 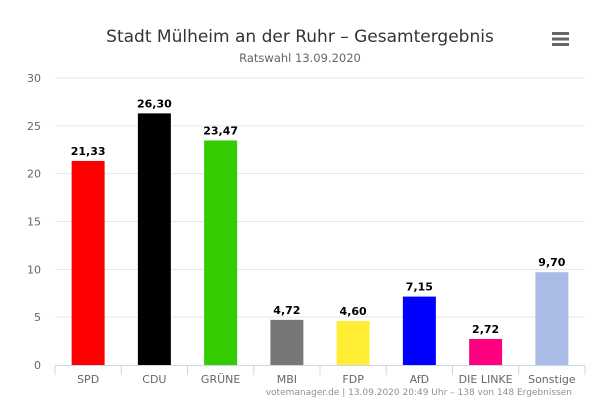 What do you see at coordinates (486, 379) in the screenshot?
I see `x-tick-label: DIE LINKE` at bounding box center [486, 379].